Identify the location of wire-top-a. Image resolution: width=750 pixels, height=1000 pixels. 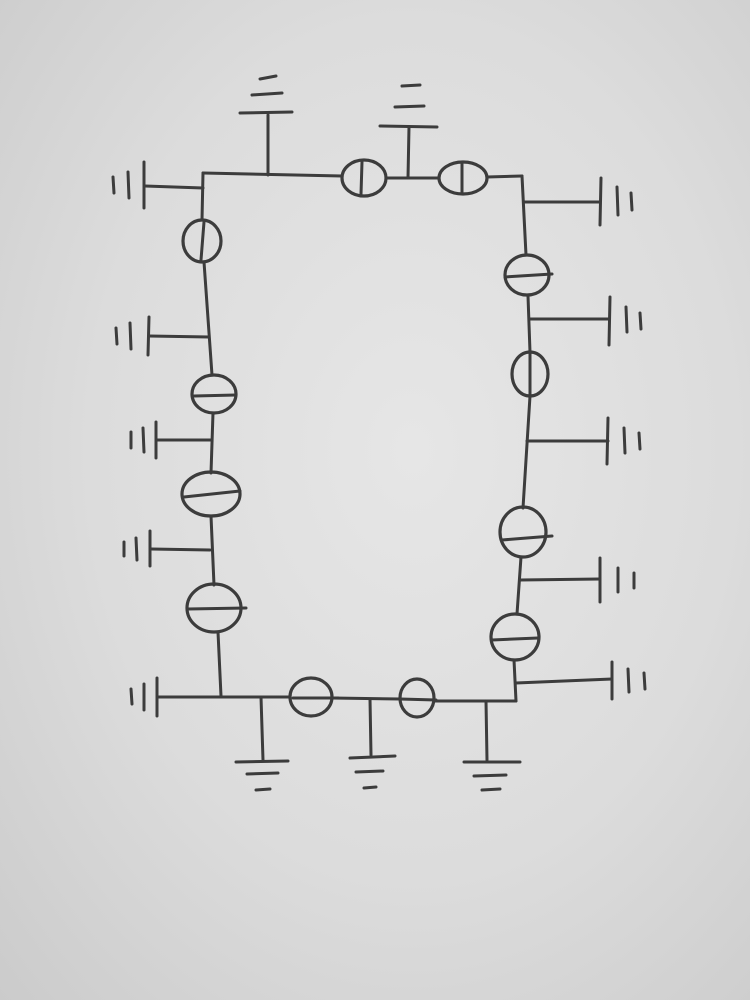
(272, 174).